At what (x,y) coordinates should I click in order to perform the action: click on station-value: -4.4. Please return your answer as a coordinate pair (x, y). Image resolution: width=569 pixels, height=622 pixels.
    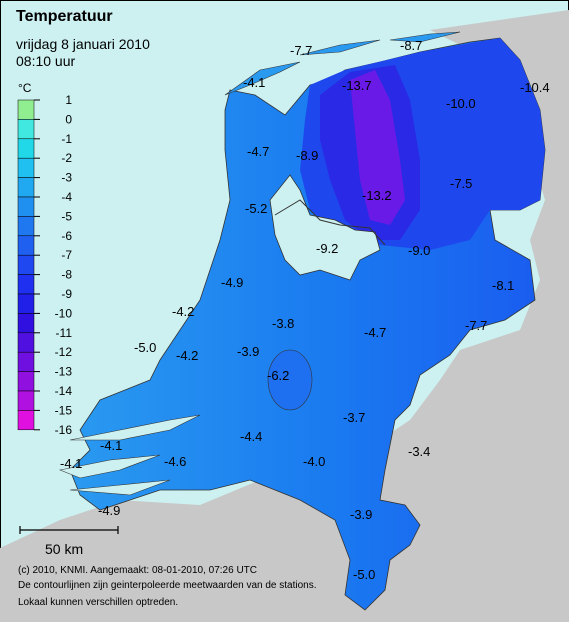
    Looking at the image, I should click on (251, 436).